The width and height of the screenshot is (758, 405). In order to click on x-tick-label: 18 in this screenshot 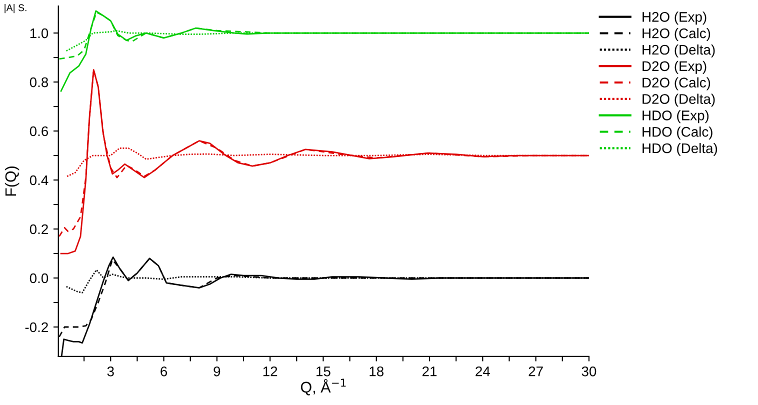, I will do `click(377, 371)`.